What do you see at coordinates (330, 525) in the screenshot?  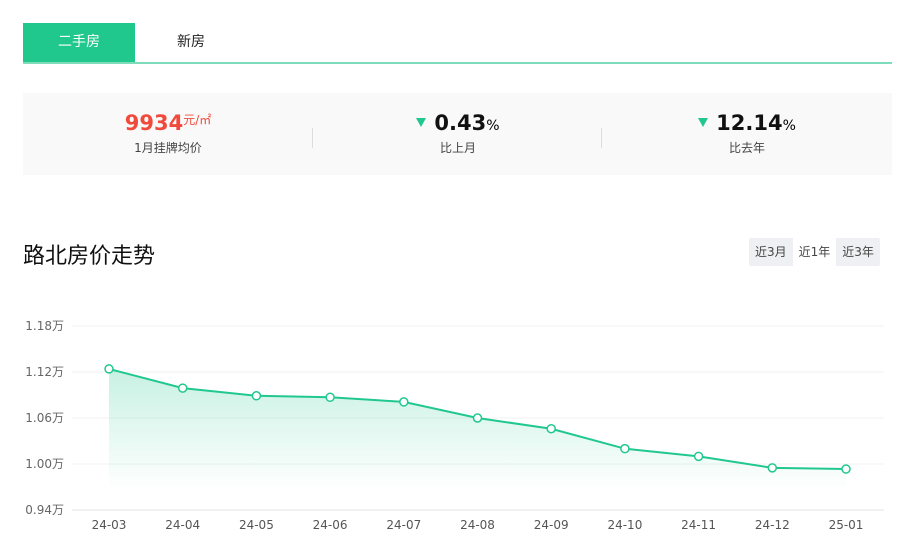 I see `x-tick-label: 24-06` at bounding box center [330, 525].